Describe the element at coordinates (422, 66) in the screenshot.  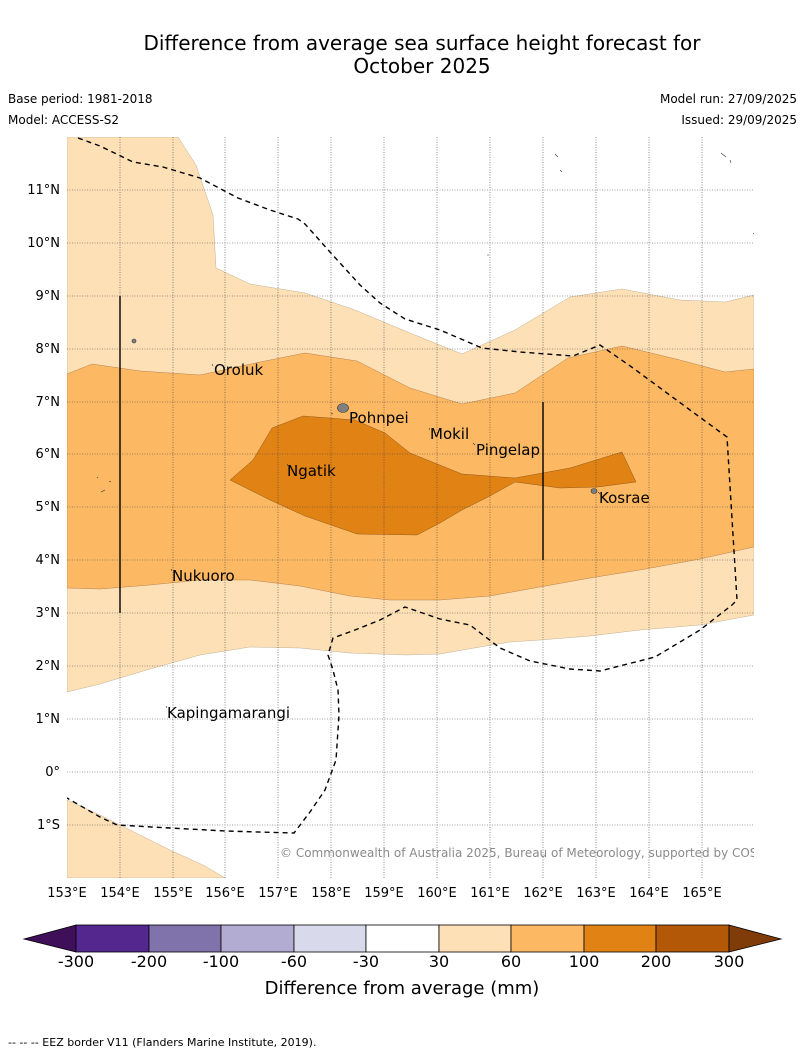
I see `title-line-2: October 2025` at that location.